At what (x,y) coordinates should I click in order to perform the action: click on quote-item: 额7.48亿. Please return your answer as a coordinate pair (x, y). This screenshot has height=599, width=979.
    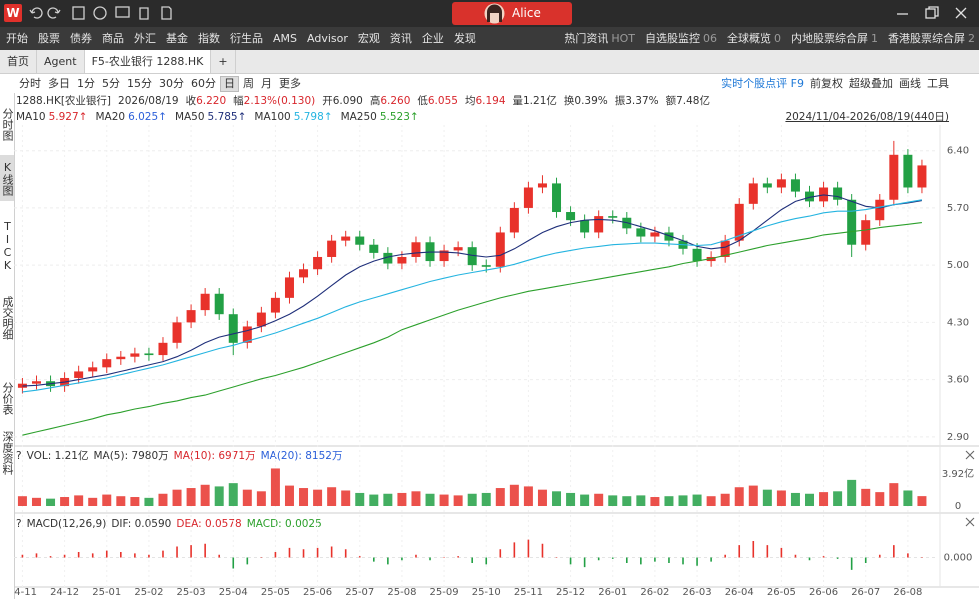
    Looking at the image, I should click on (688, 101).